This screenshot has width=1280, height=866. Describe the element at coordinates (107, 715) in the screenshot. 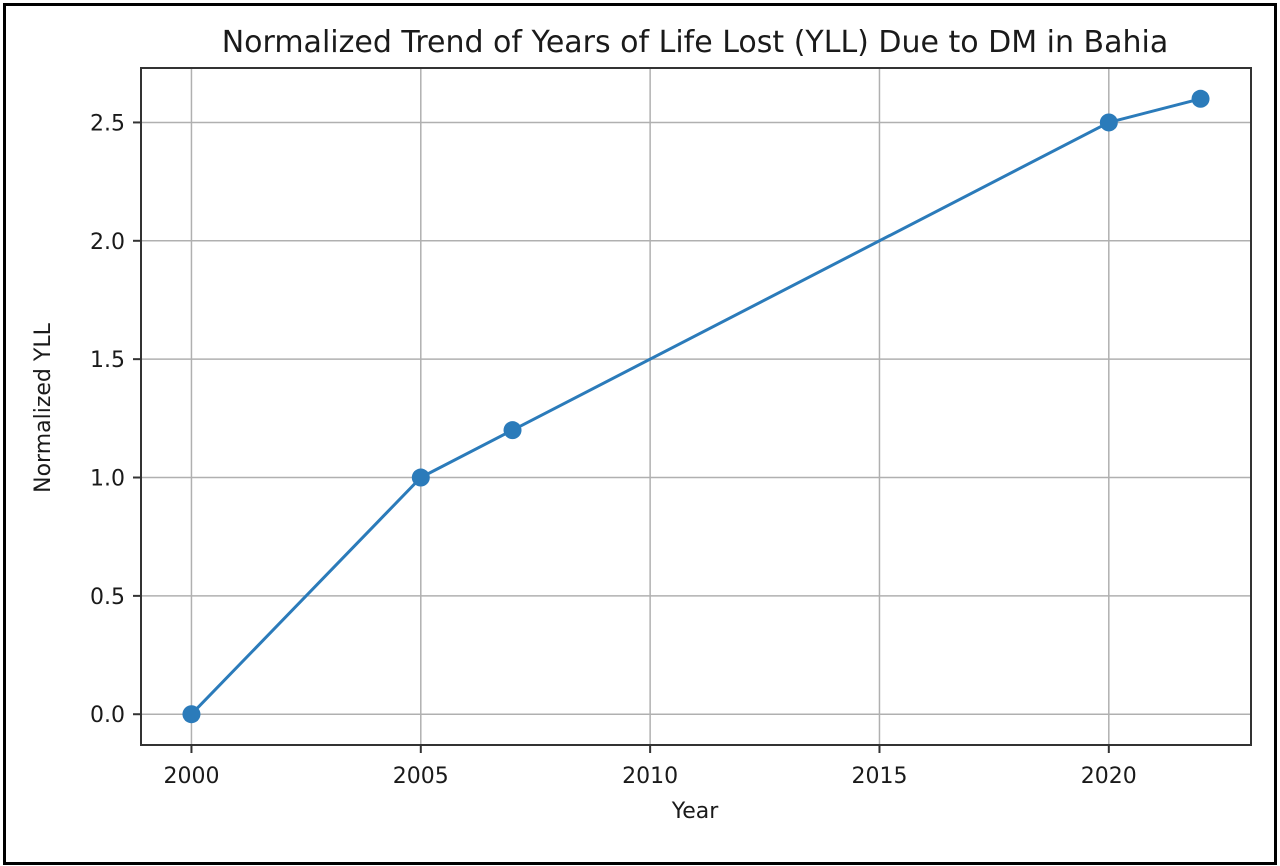

I see `y-tick-label: 0.0` at that location.